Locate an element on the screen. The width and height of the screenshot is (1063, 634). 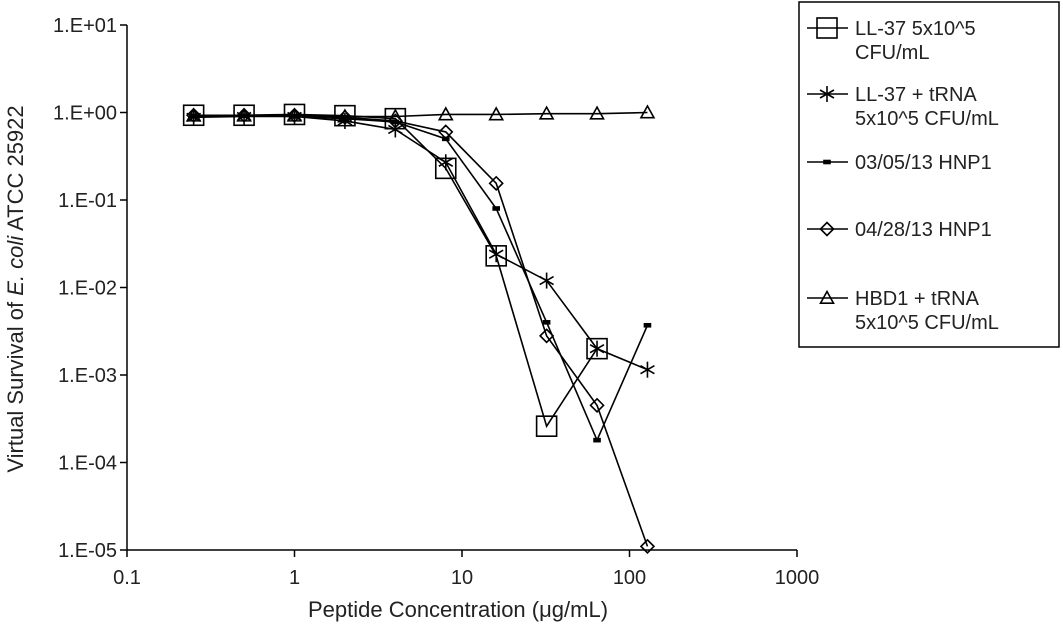
x-axis-title: Peptide Concentration (μg/mL) is located at coordinates (458, 609).